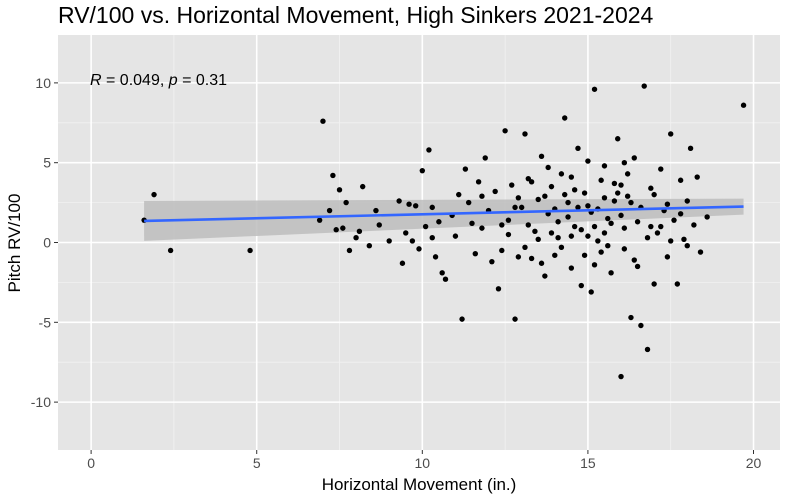 Image resolution: width=788 pixels, height=500 pixels. What do you see at coordinates (257, 463) in the screenshot?
I see `x-tick-label: 5` at bounding box center [257, 463].